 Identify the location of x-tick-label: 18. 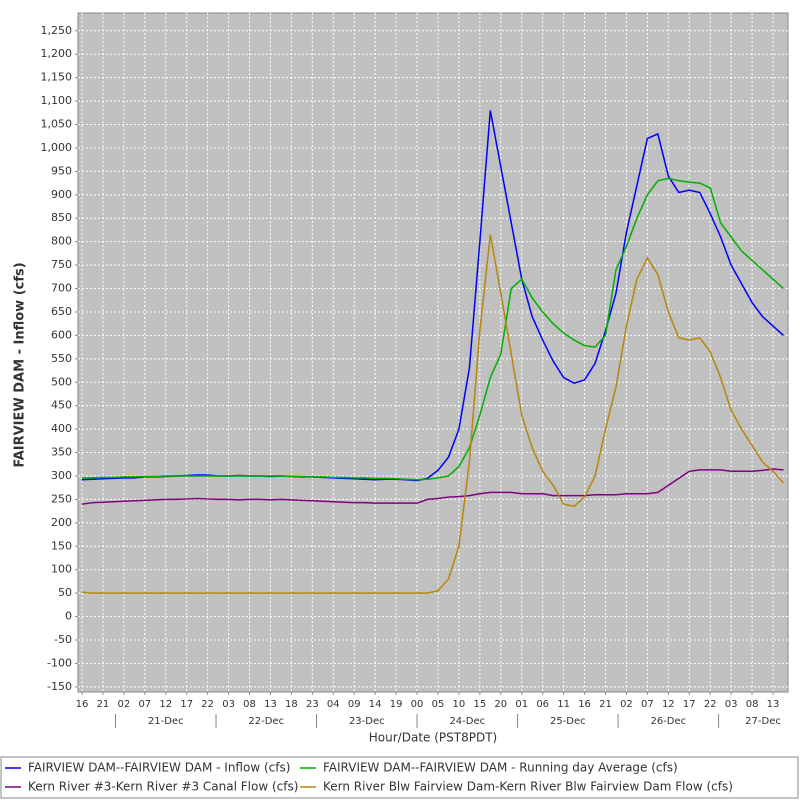
(291, 704).